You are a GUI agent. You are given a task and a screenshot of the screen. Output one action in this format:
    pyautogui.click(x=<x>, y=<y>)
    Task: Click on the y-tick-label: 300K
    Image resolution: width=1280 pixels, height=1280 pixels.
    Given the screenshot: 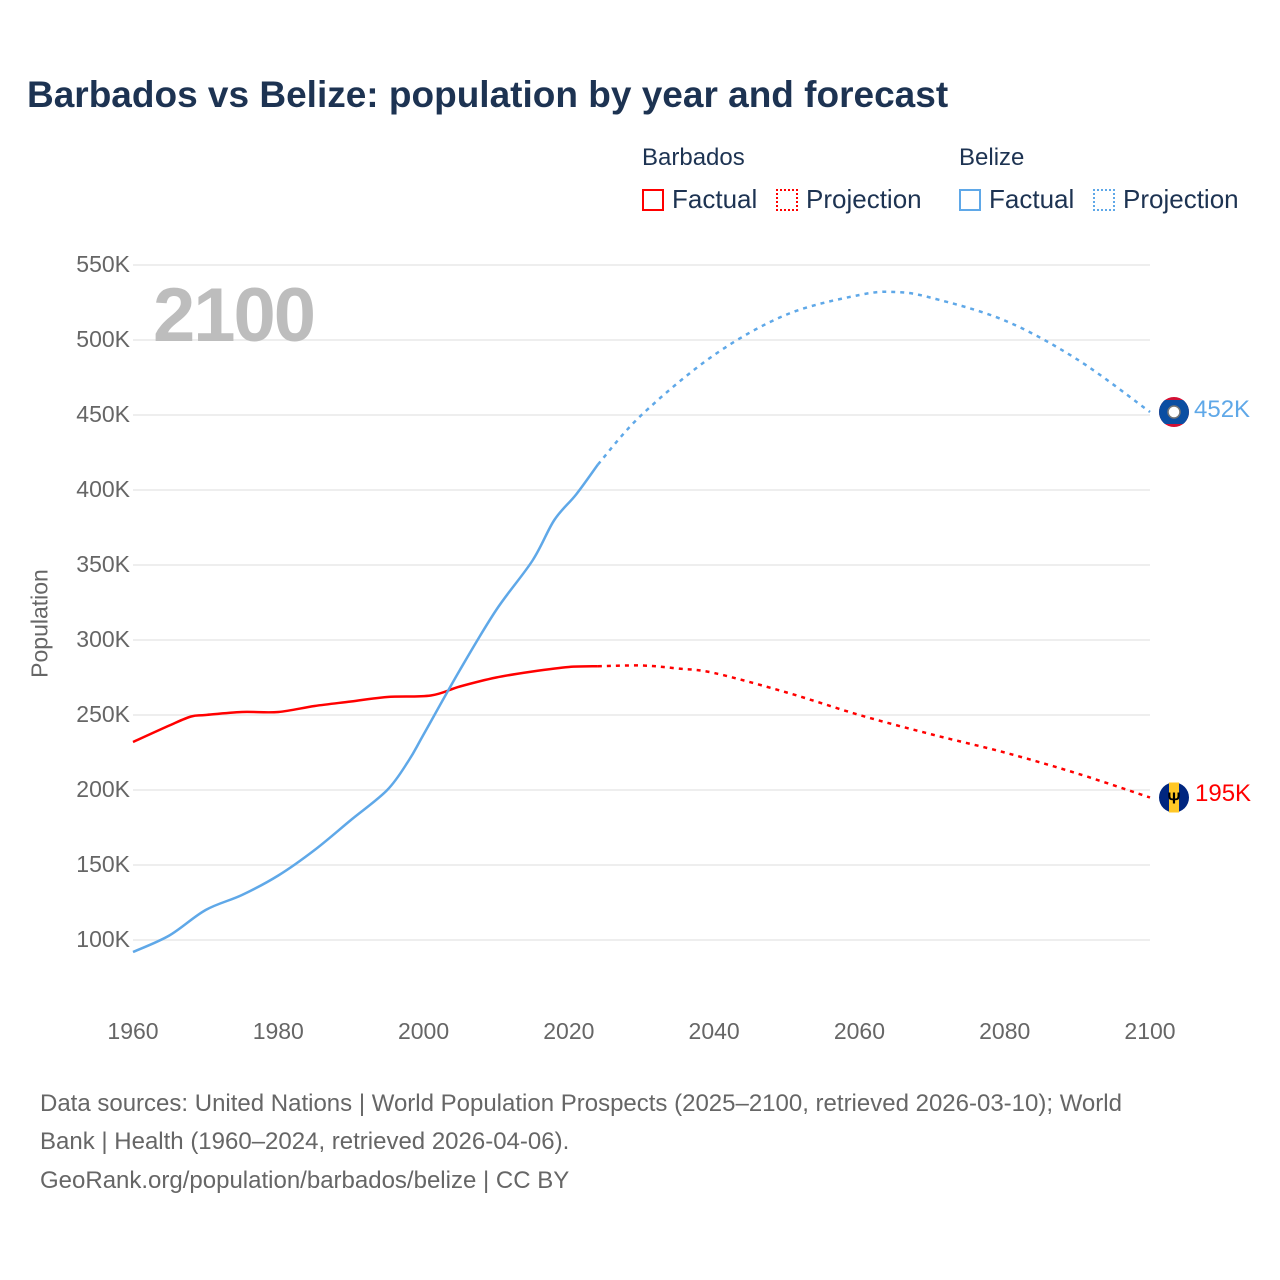 What is the action you would take?
    pyautogui.click(x=103, y=639)
    